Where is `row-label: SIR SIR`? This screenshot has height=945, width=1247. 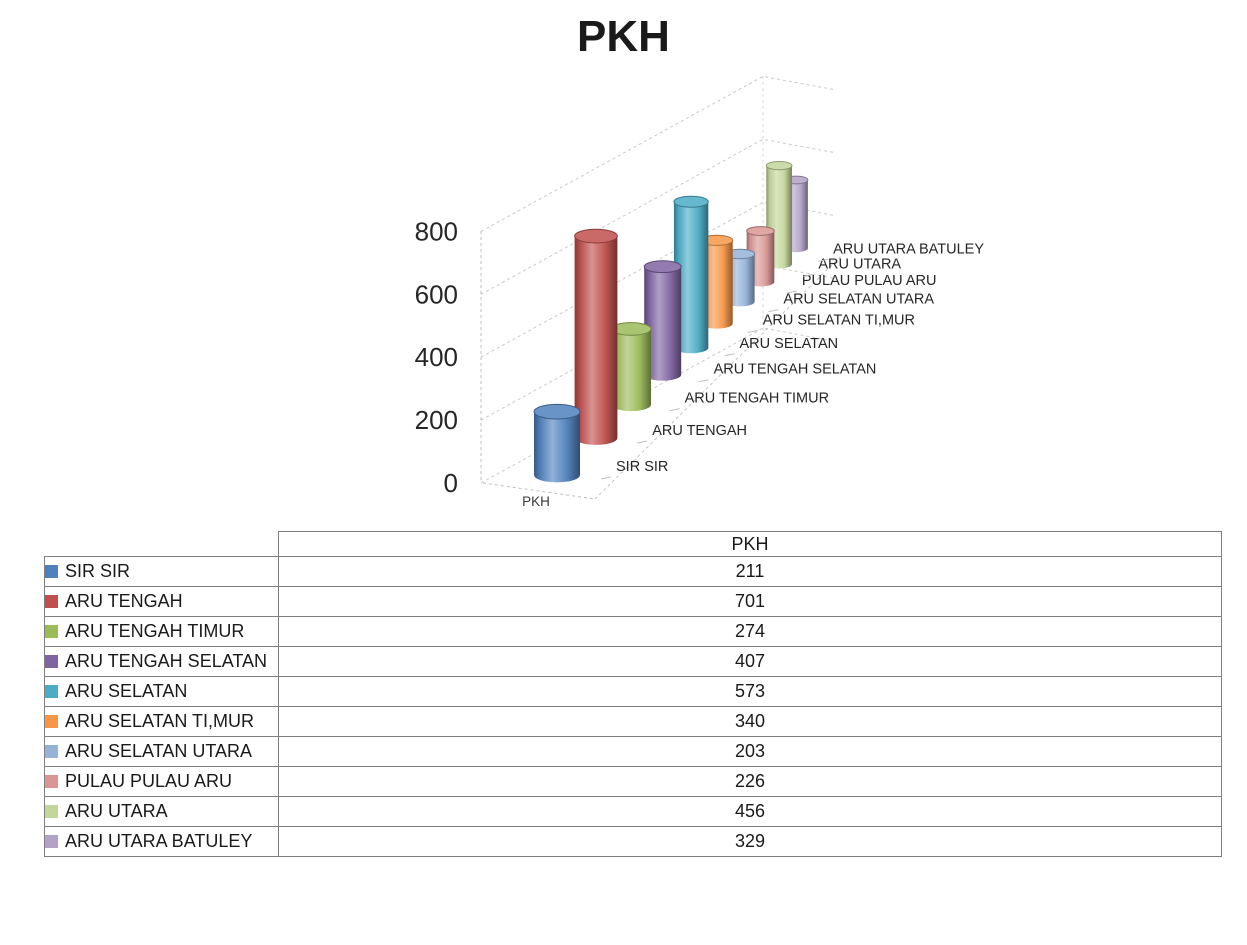 row-label: SIR SIR is located at coordinates (98, 571).